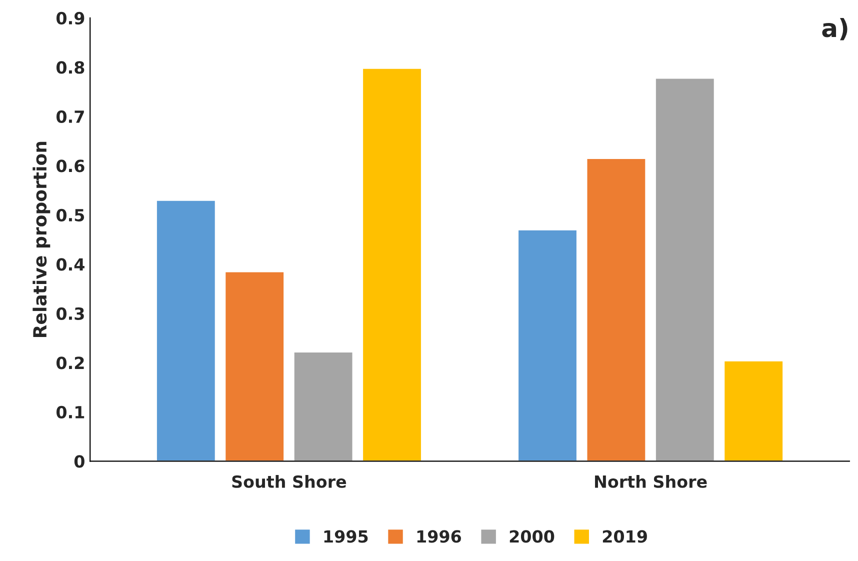 The image size is (858, 561). I want to click on legend-label: 2019, so click(624, 536).